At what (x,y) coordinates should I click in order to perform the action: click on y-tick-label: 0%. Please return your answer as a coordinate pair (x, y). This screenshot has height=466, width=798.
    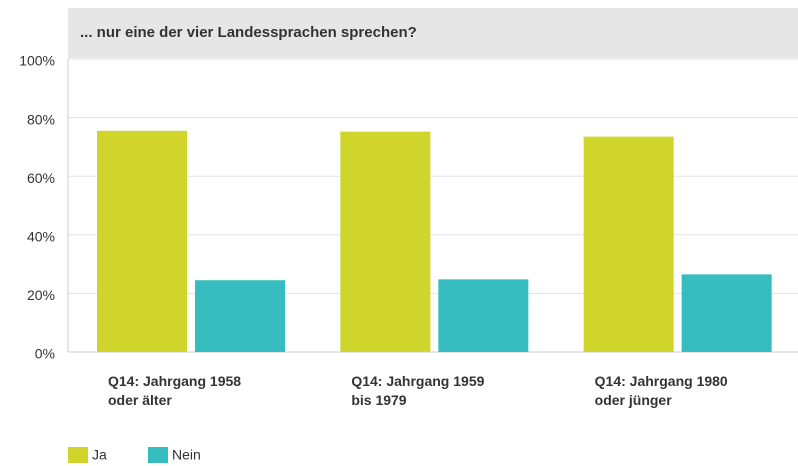
    Looking at the image, I should click on (45, 354).